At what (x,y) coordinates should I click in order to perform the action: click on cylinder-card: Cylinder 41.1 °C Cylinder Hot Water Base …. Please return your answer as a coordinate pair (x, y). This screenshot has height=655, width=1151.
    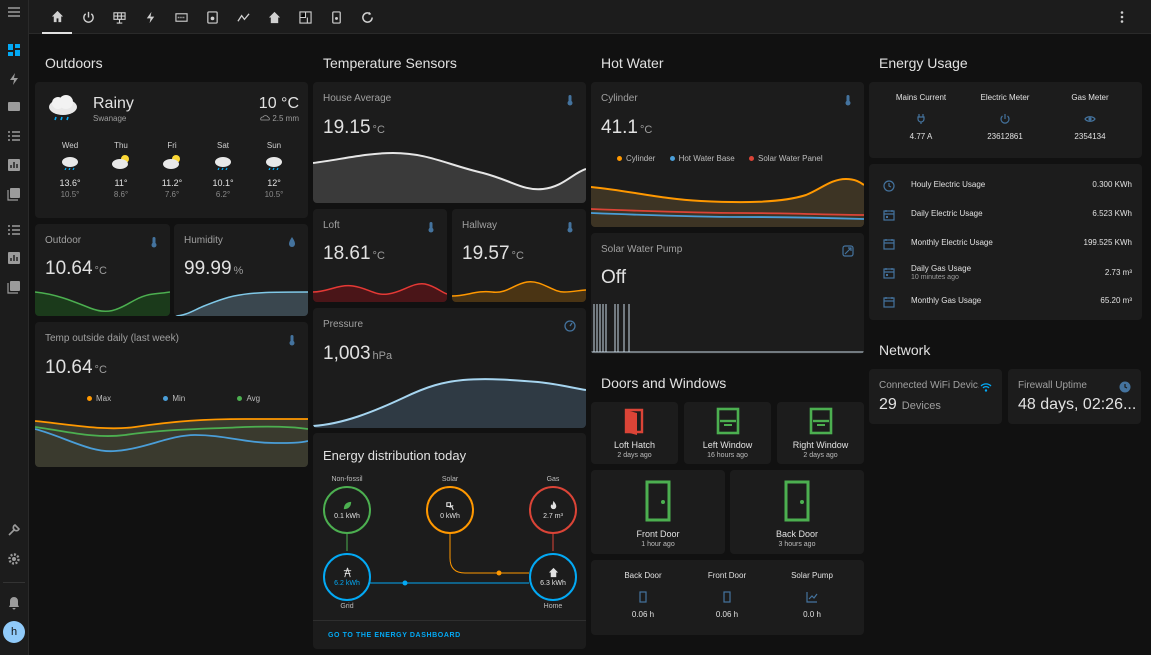
    Looking at the image, I should click on (727, 154).